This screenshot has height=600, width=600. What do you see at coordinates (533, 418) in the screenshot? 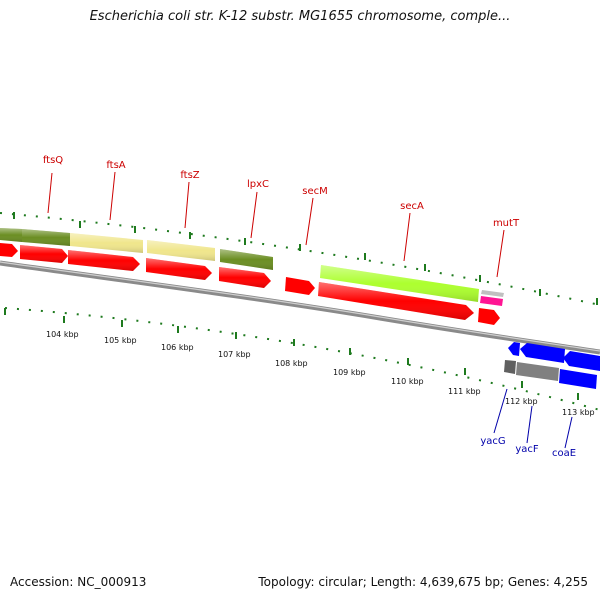
I see `lower-leaders` at bounding box center [533, 418].